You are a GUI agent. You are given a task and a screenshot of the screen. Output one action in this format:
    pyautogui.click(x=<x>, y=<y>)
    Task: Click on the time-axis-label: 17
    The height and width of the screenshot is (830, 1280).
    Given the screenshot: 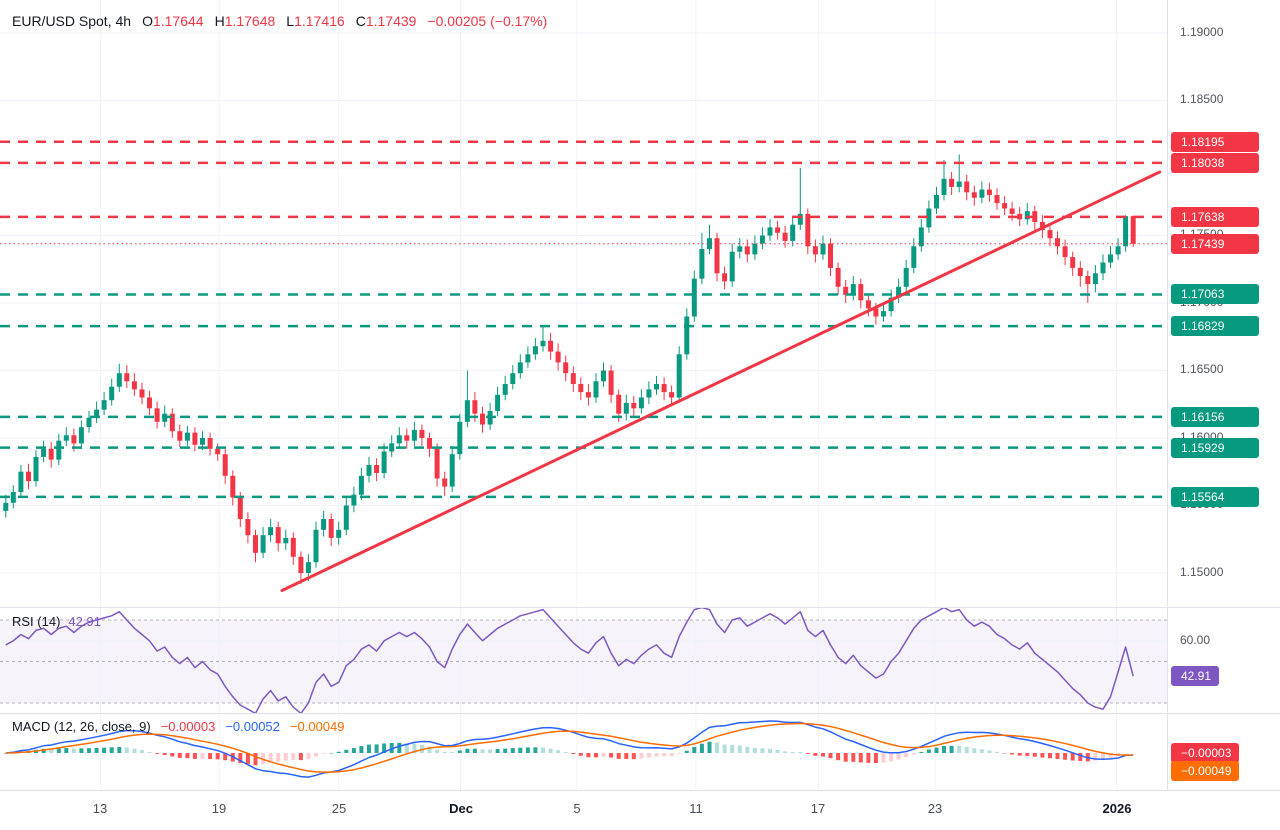 What is the action you would take?
    pyautogui.click(x=818, y=808)
    